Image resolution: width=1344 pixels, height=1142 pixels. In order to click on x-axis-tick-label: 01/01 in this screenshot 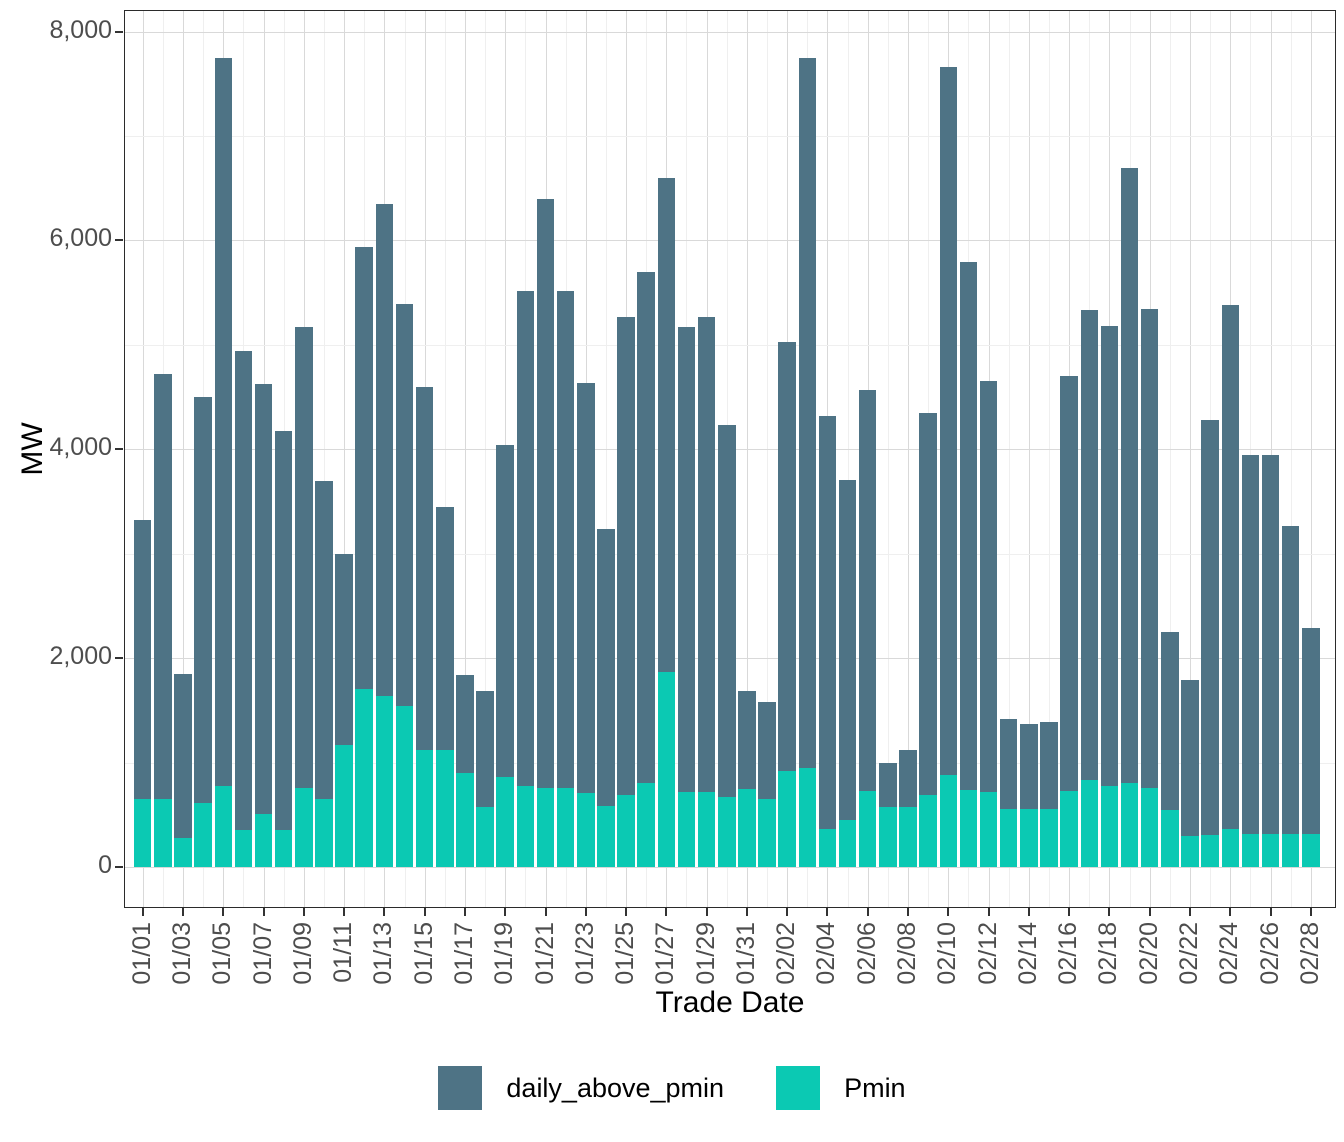, I will do `click(141, 953)`.